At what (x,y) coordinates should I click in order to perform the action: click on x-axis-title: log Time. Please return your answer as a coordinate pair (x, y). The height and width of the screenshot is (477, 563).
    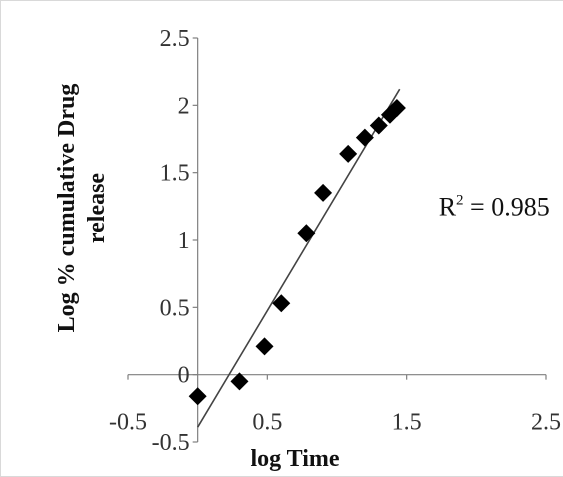
    Looking at the image, I should click on (294, 459).